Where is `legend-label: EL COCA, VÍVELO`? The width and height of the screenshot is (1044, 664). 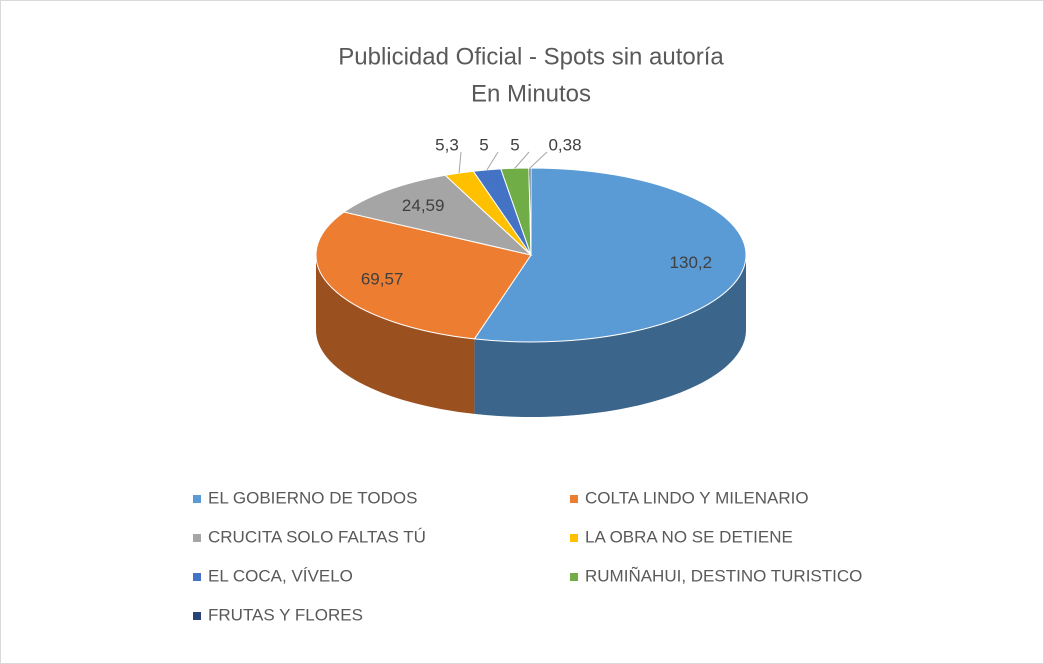
legend-label: EL COCA, VÍVELO is located at coordinates (280, 575).